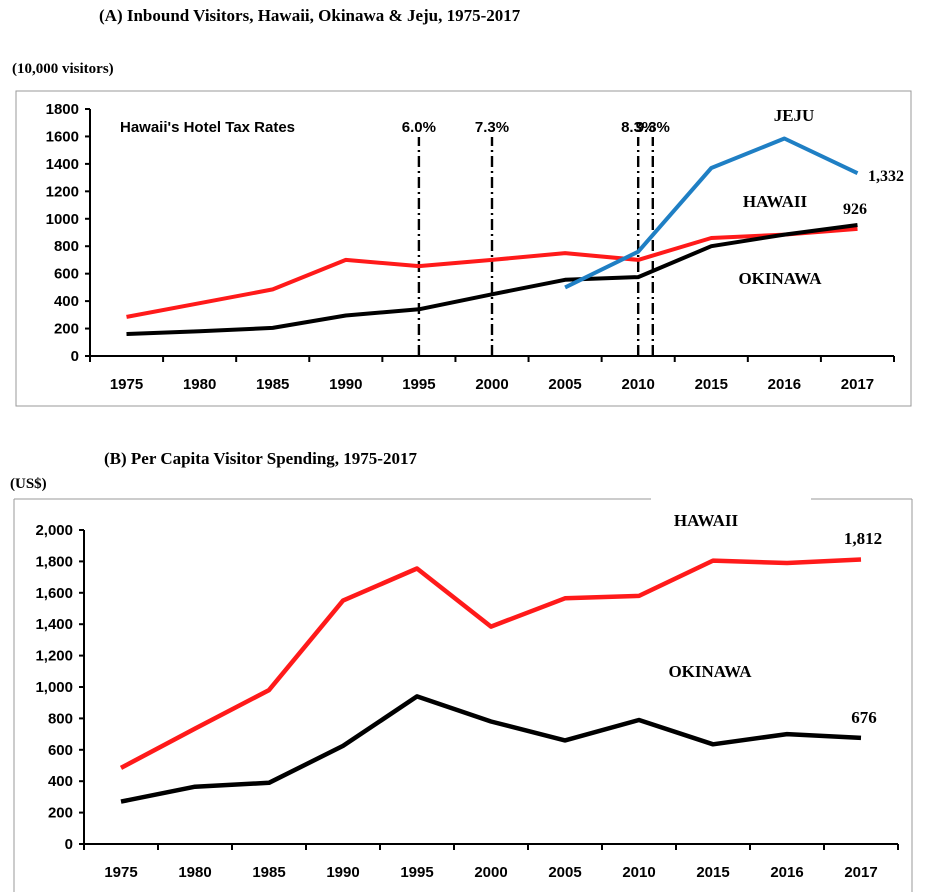  What do you see at coordinates (54, 593) in the screenshot?
I see `chart-b-y-tick-label: 1,600` at bounding box center [54, 593].